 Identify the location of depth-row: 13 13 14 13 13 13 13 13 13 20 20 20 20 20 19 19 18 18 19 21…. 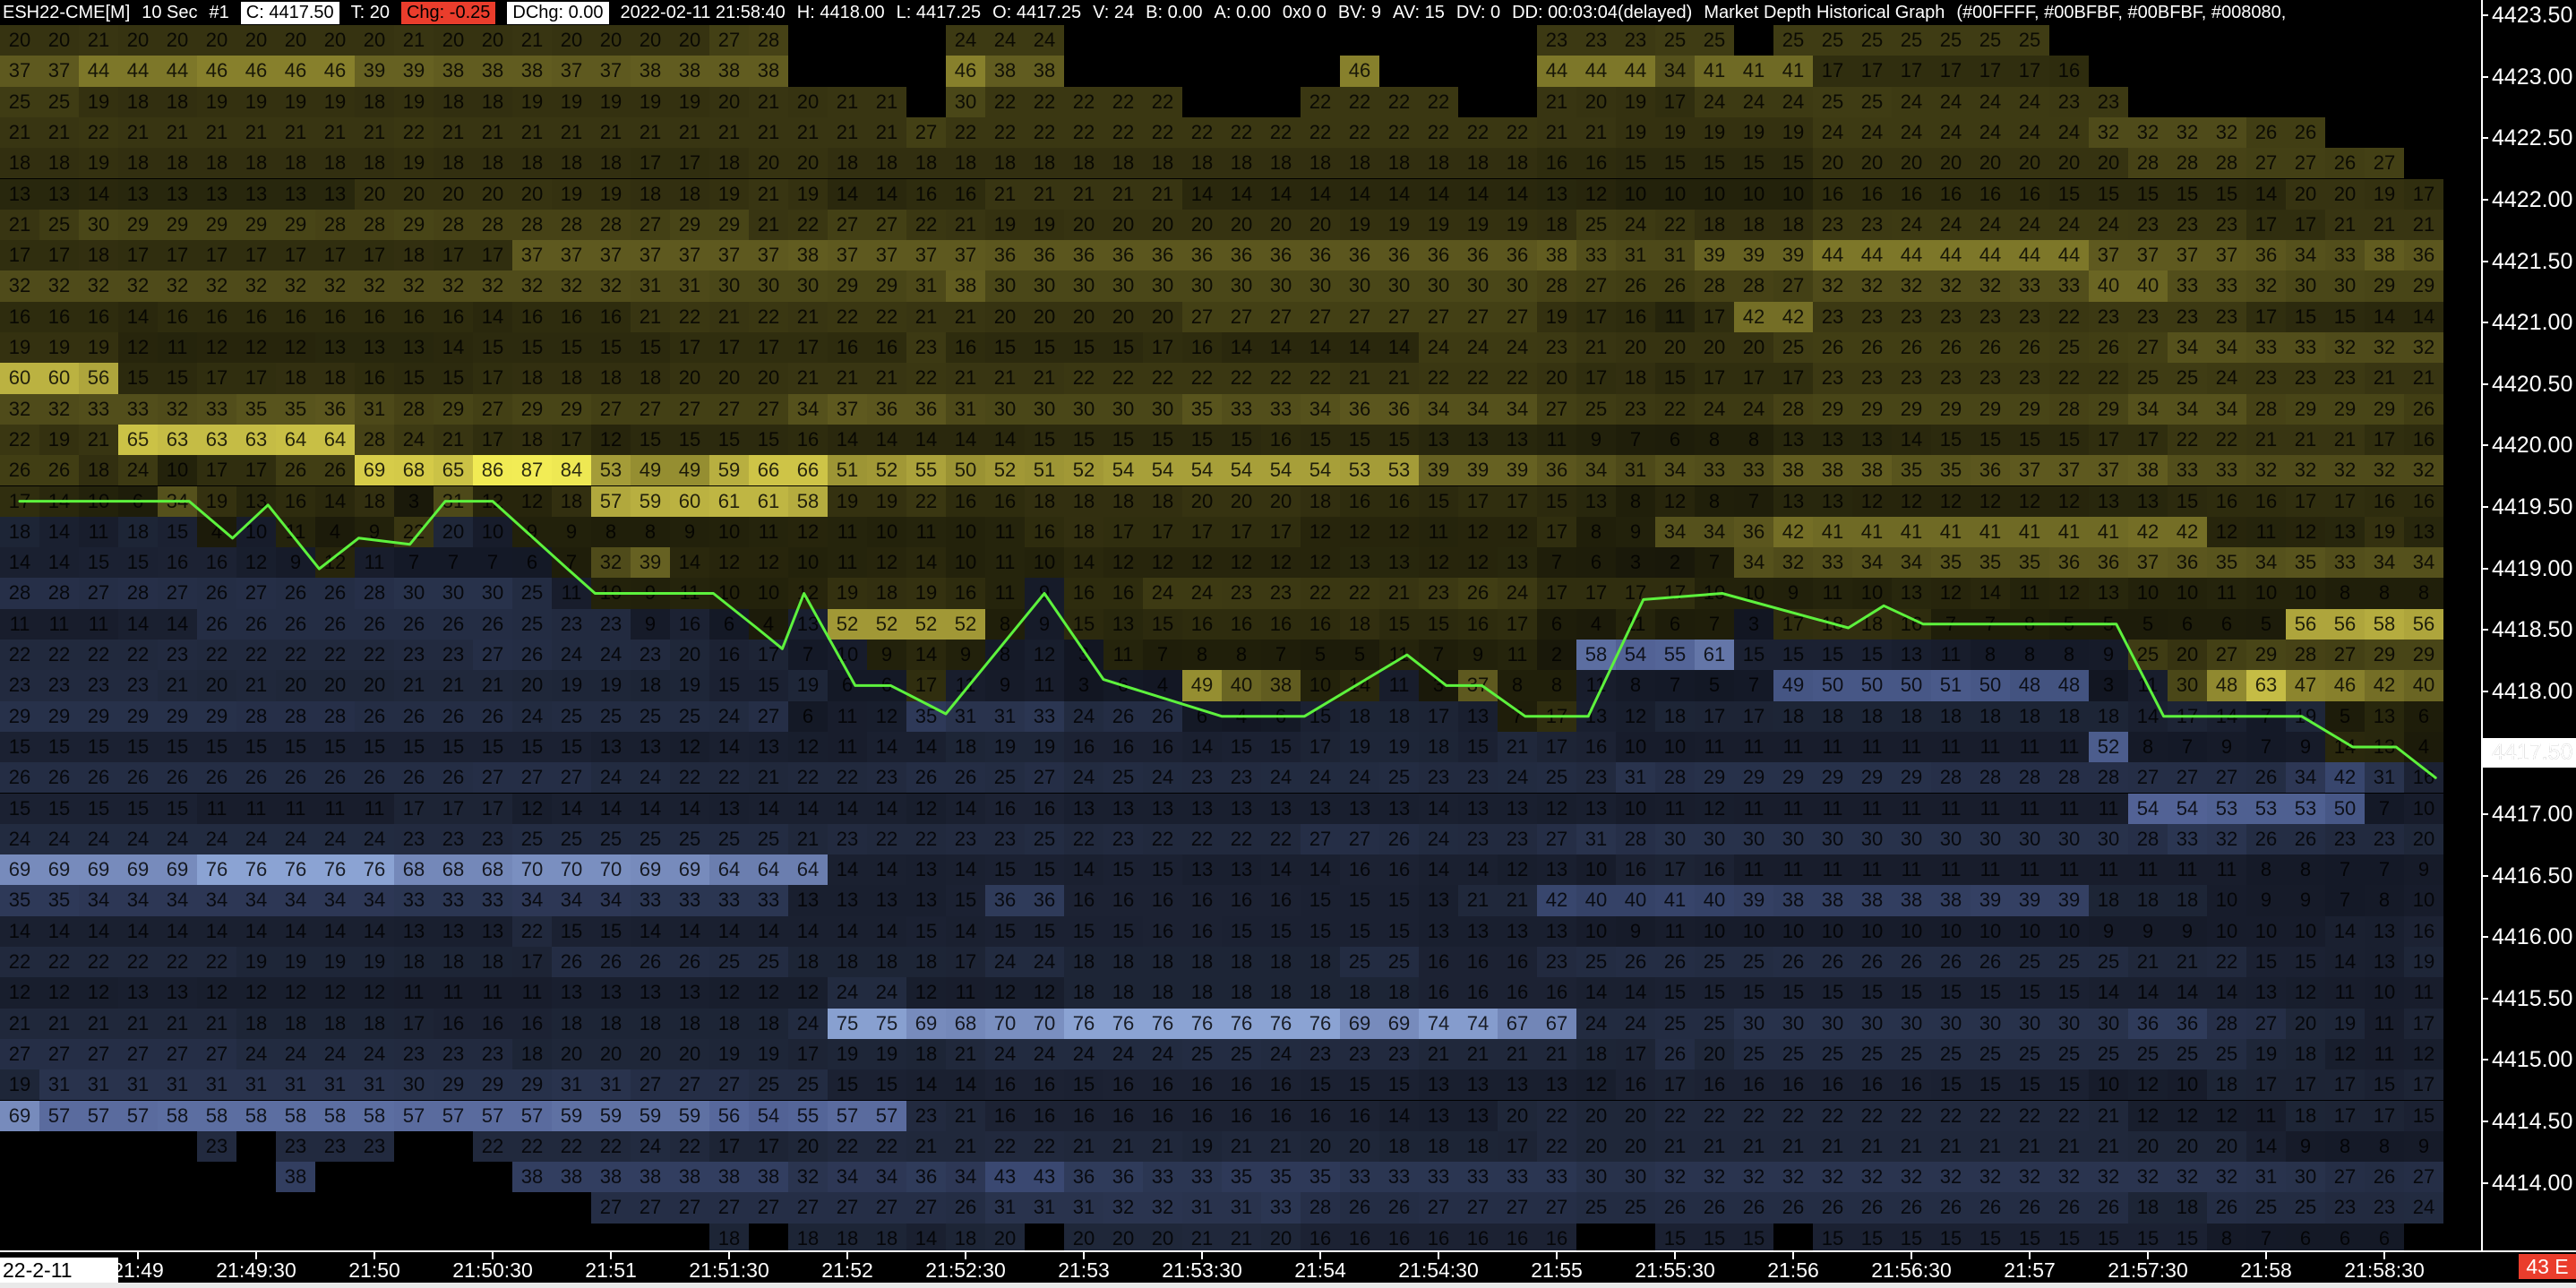
(1221, 194).